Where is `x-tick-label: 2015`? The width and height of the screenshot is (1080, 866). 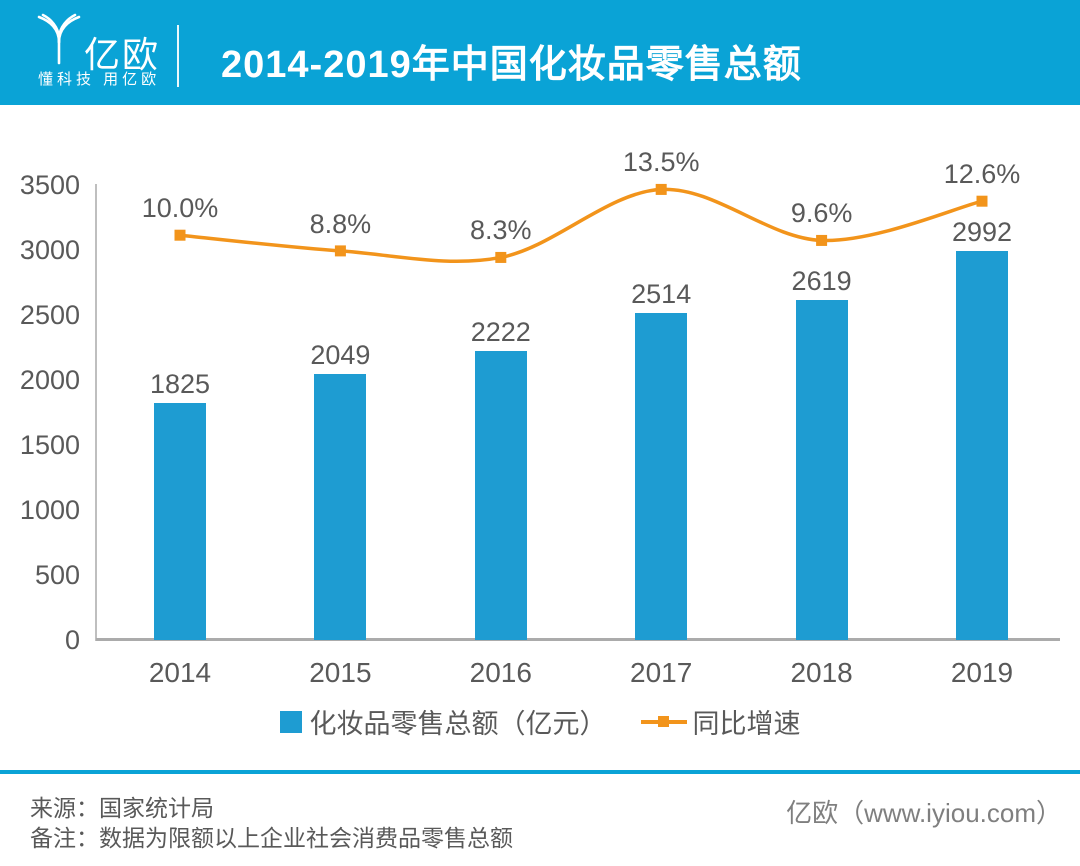
x-tick-label: 2015 is located at coordinates (340, 672).